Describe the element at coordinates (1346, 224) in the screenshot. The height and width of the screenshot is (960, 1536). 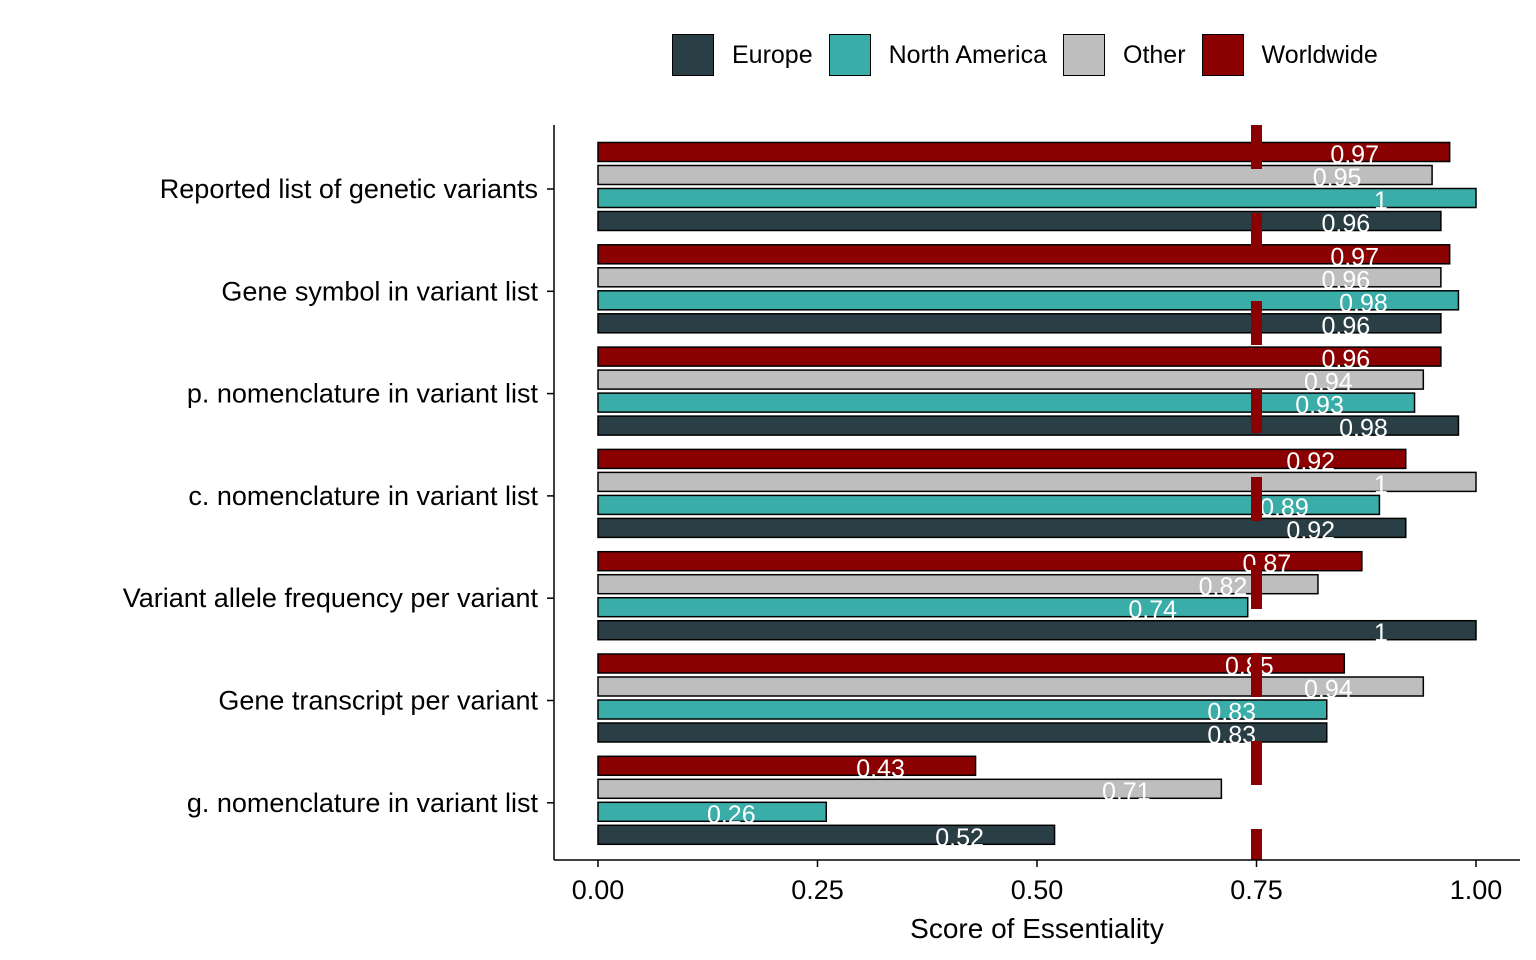
I see `data-label-europe-reported-list-of-genetic-variants: 0.96` at that location.